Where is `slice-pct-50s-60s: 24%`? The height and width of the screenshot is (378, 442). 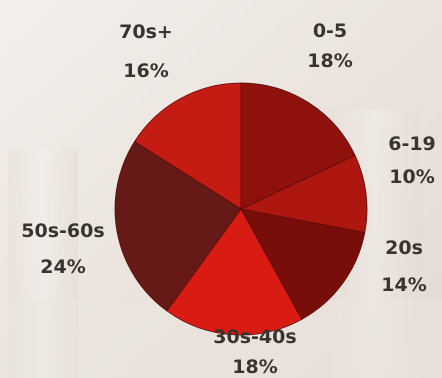
slice-pct-50s-60s: 24% is located at coordinates (62, 267).